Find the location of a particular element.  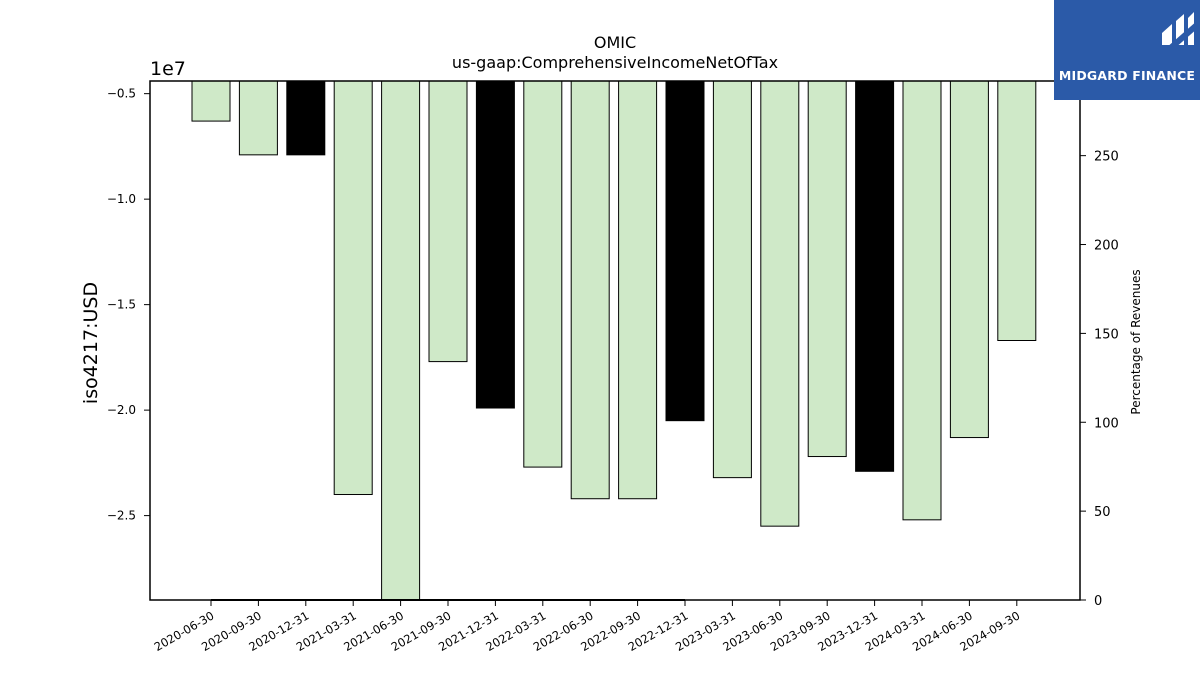

y2-tick-label: 150 is located at coordinates (1106, 334).